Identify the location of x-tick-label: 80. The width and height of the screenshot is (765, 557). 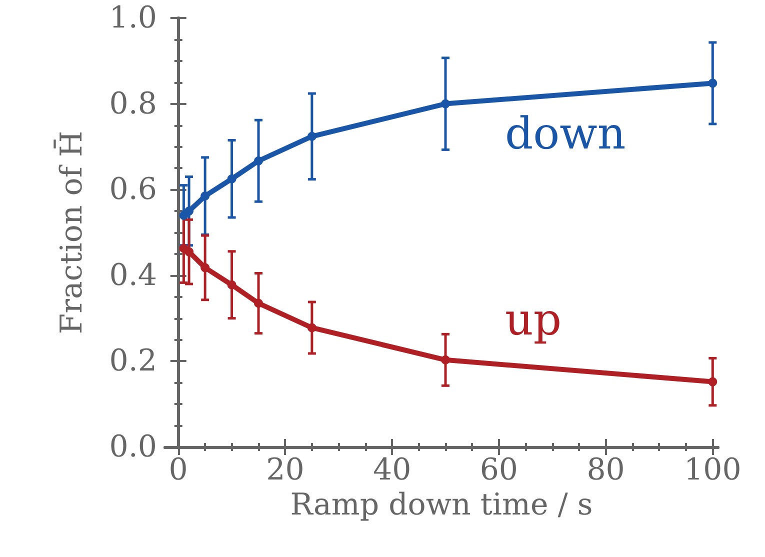
(605, 470).